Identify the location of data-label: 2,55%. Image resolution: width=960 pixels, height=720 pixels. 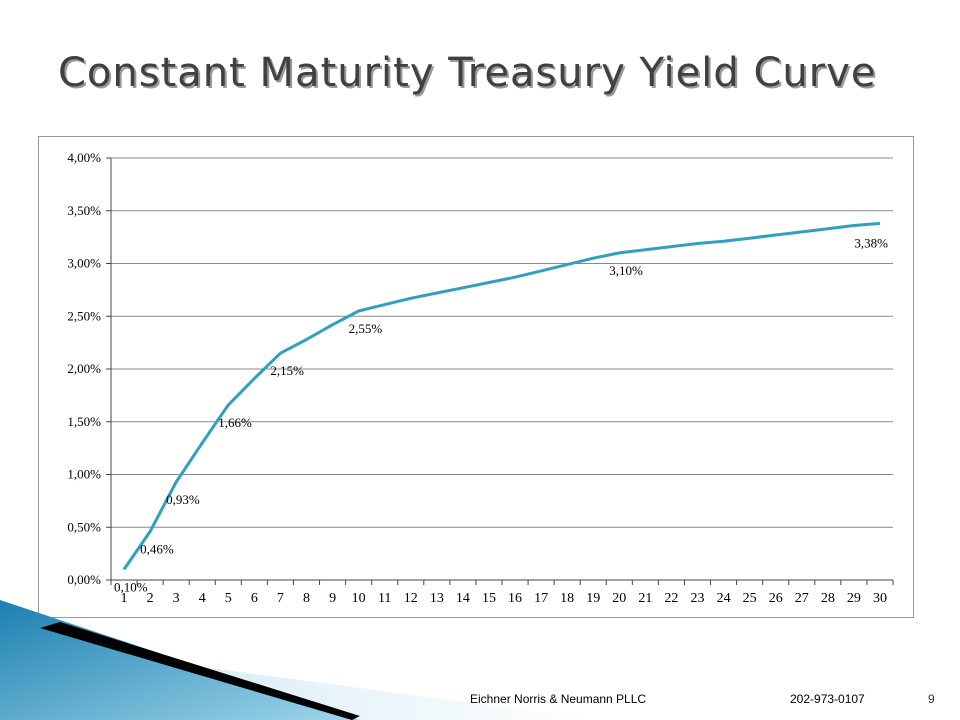
(366, 328).